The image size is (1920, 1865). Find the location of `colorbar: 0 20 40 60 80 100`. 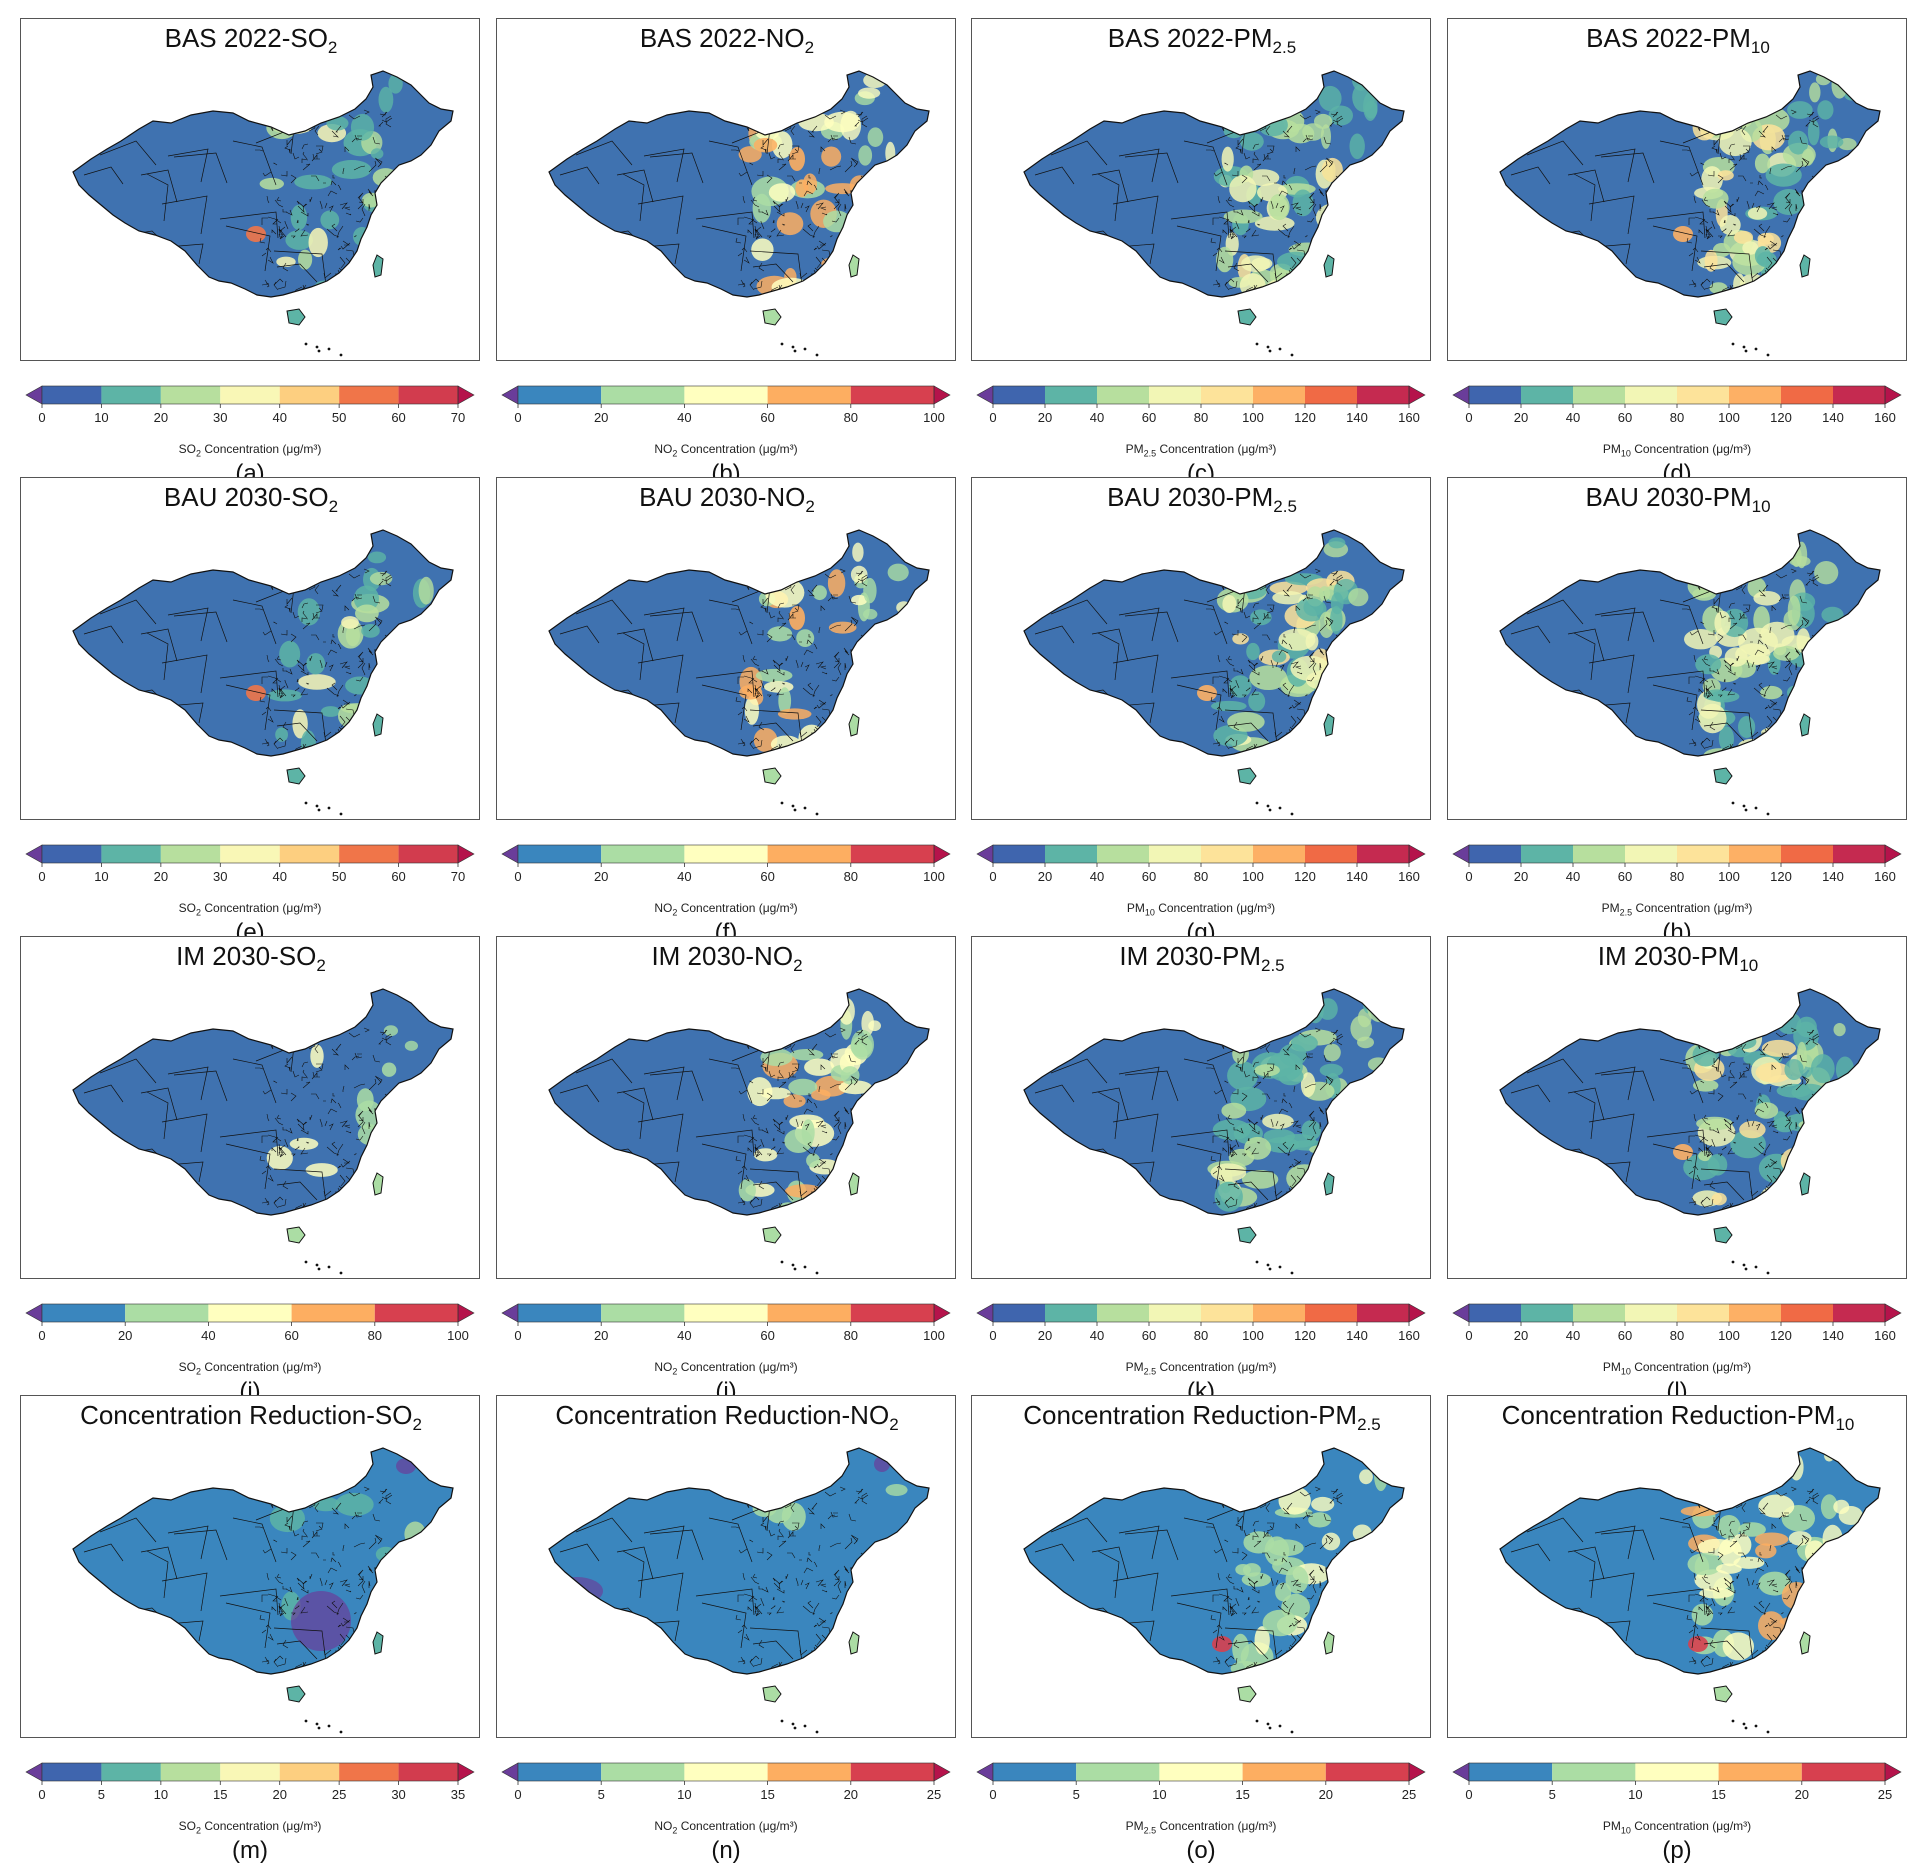

colorbar: 0 20 40 60 80 100 is located at coordinates (726, 1323).